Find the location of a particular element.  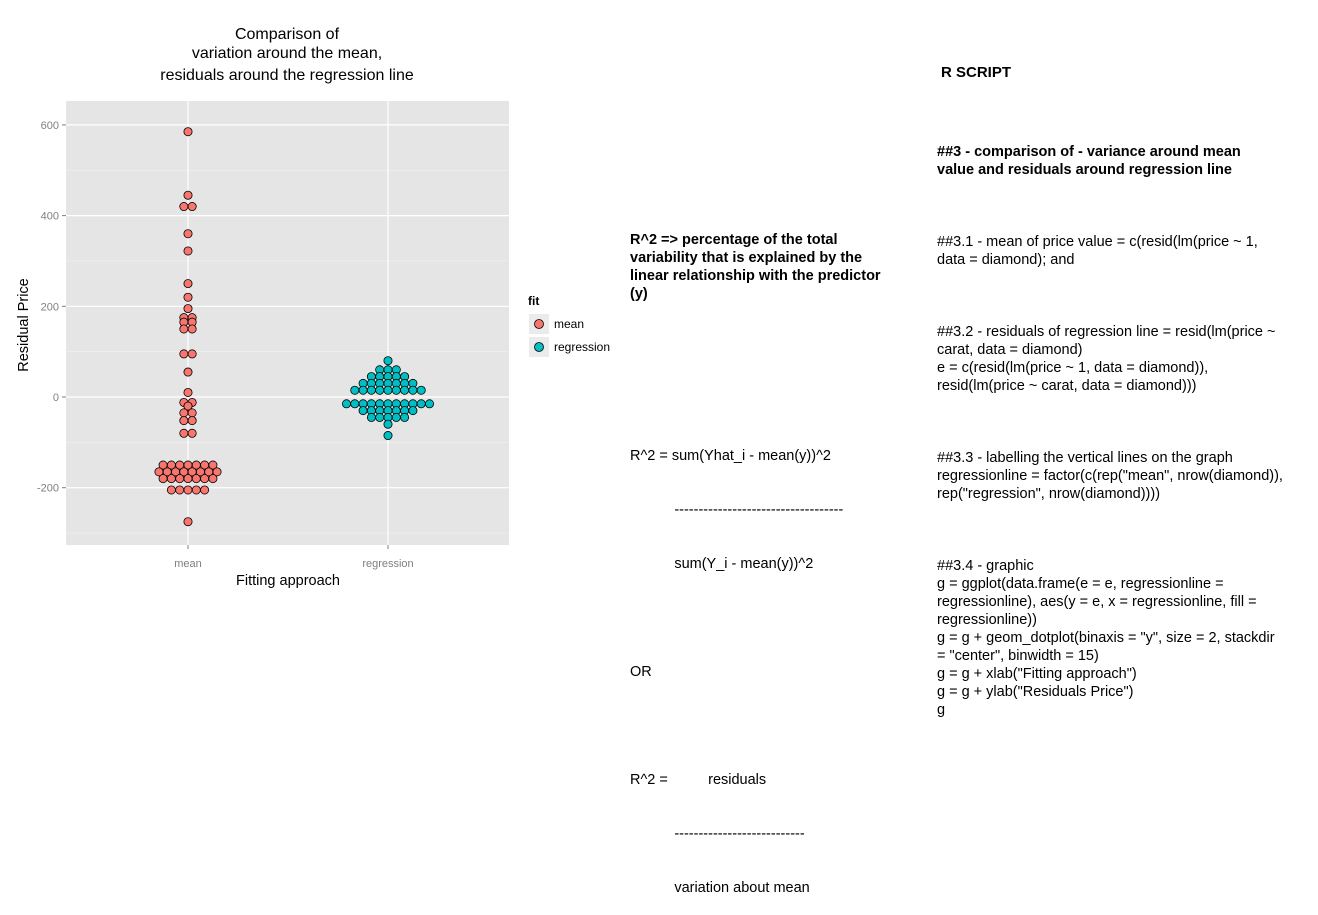

legend: fit mean regression is located at coordinates (569, 325).